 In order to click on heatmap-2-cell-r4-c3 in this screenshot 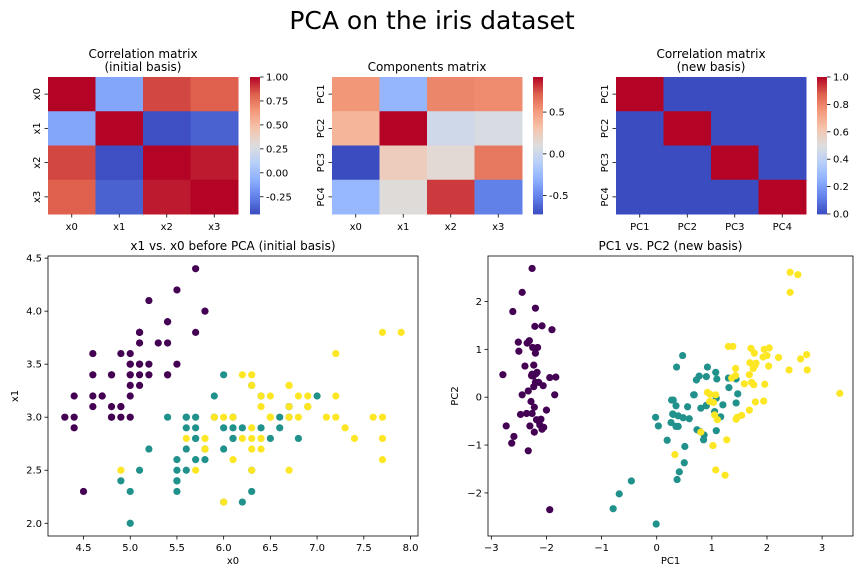, I will do `click(451, 197)`.